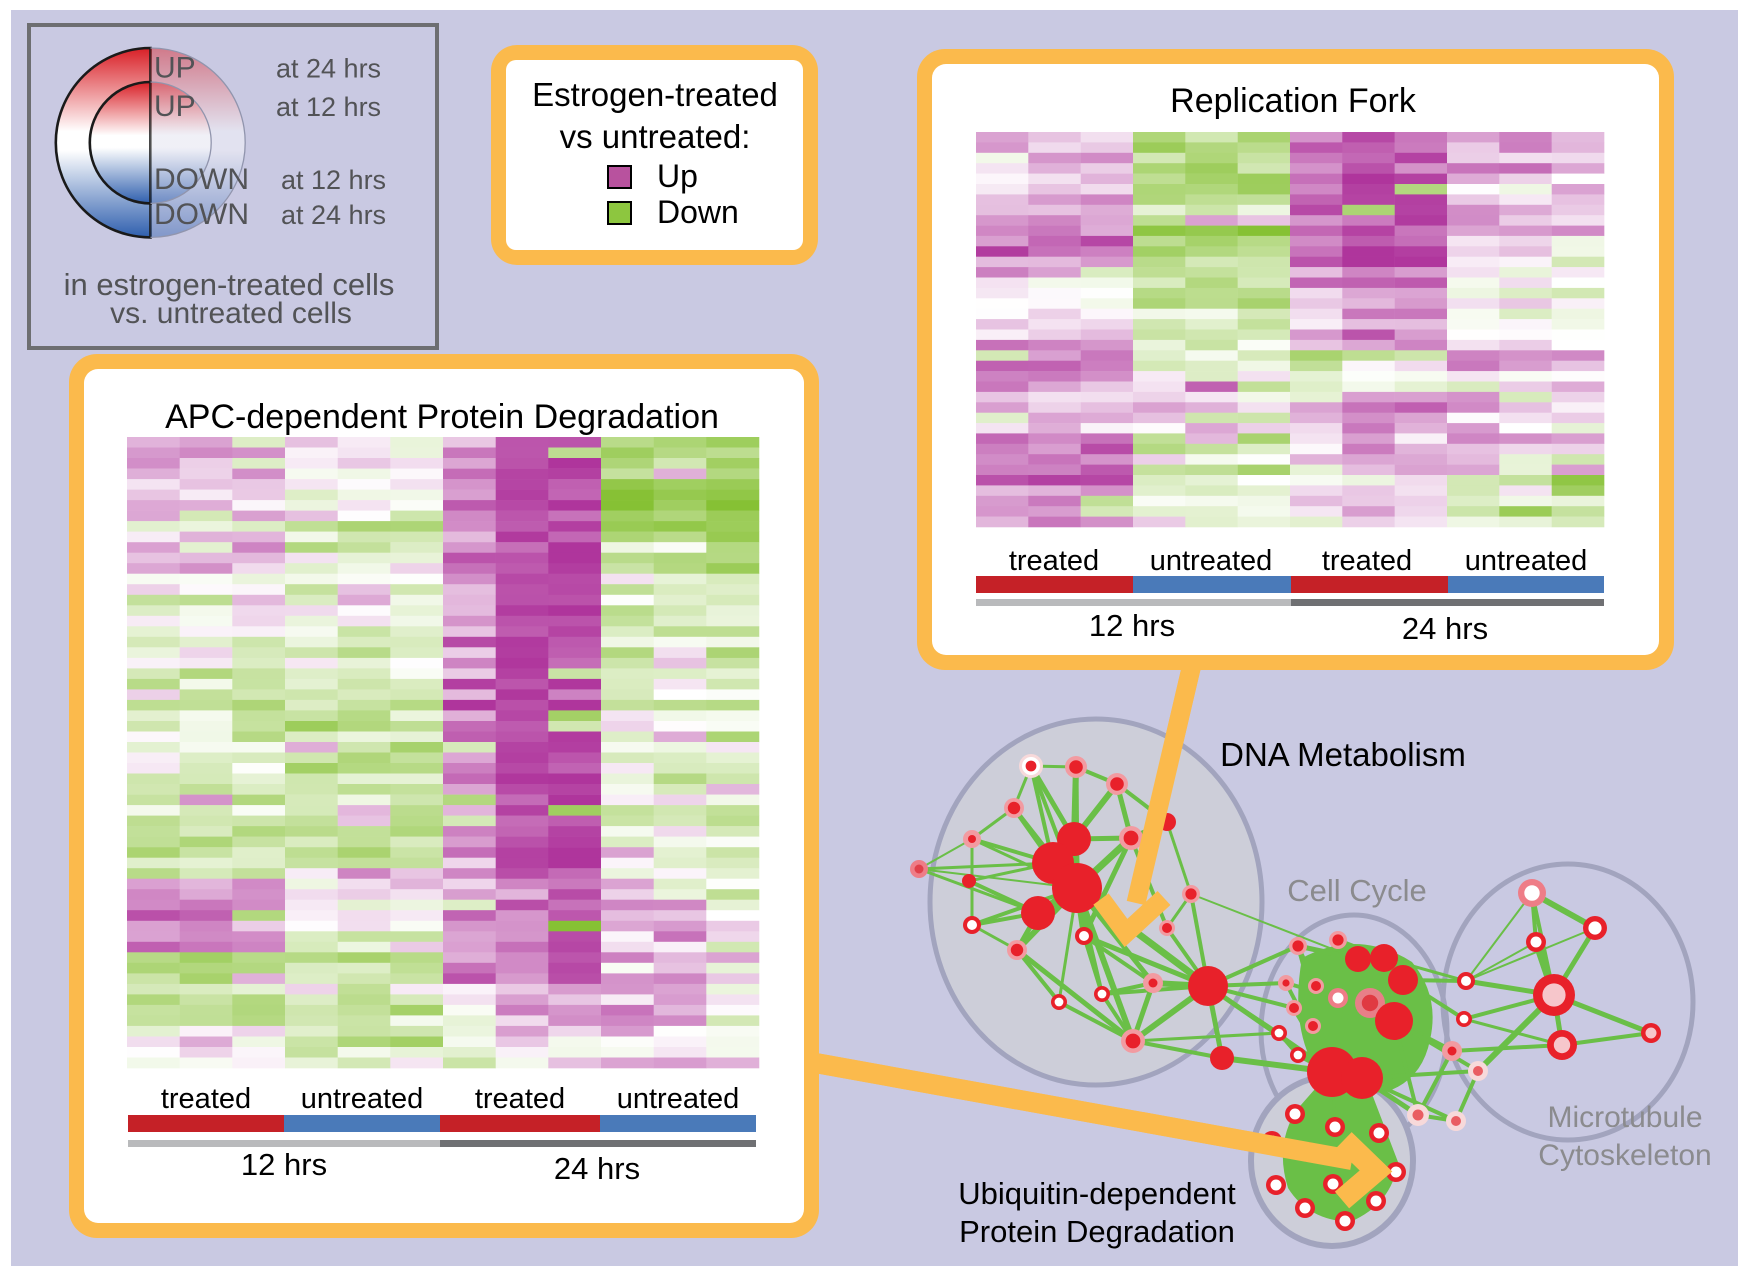  Describe the element at coordinates (655, 136) in the screenshot. I see `svg-text: vs untreated:` at that location.